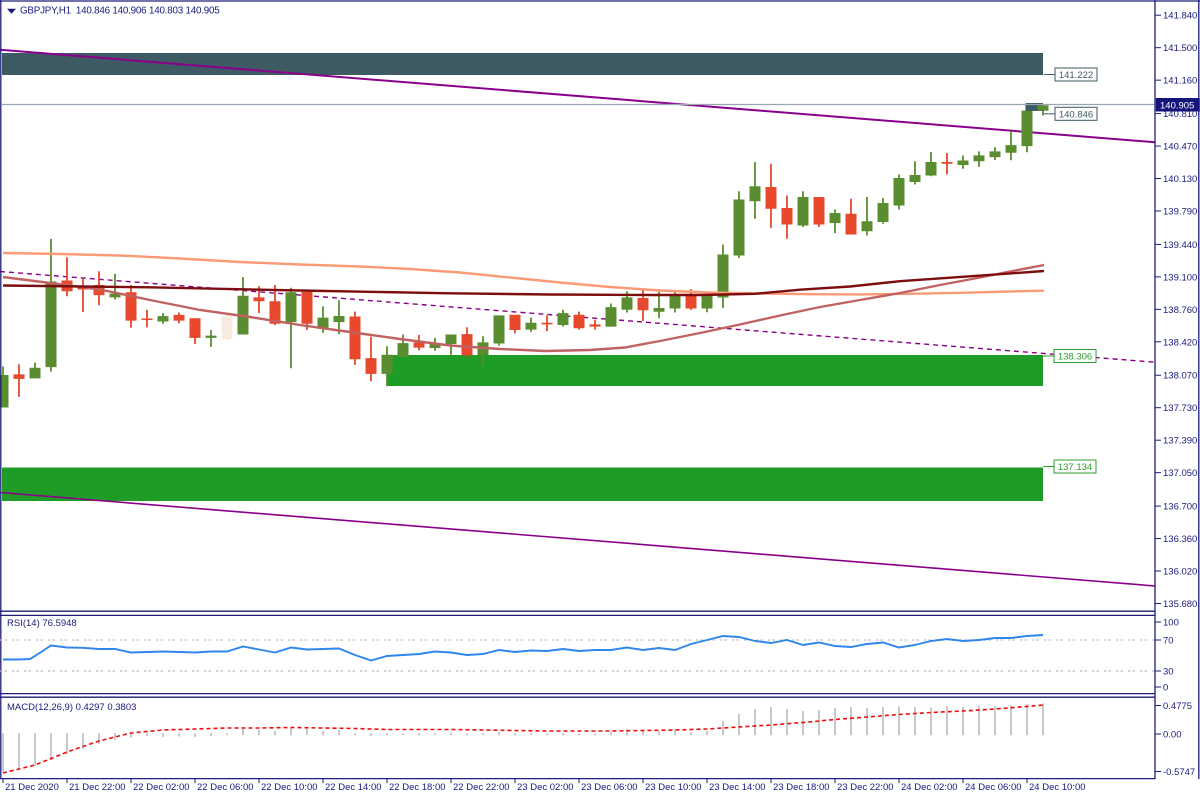  I want to click on svg-text: 137.390, so click(1180, 441).